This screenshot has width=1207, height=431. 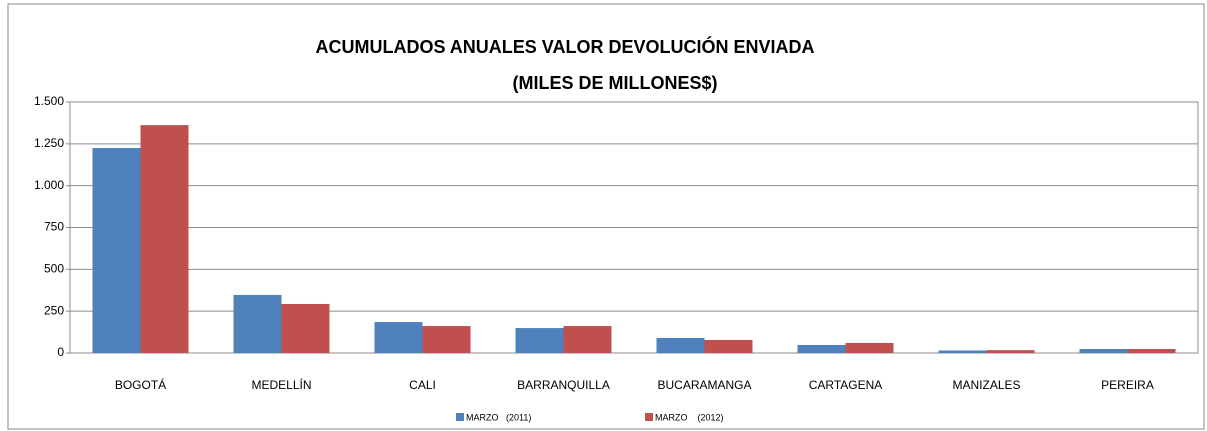 What do you see at coordinates (614, 83) in the screenshot?
I see `chart-subtitle: (MILES DE MILLONES$)` at bounding box center [614, 83].